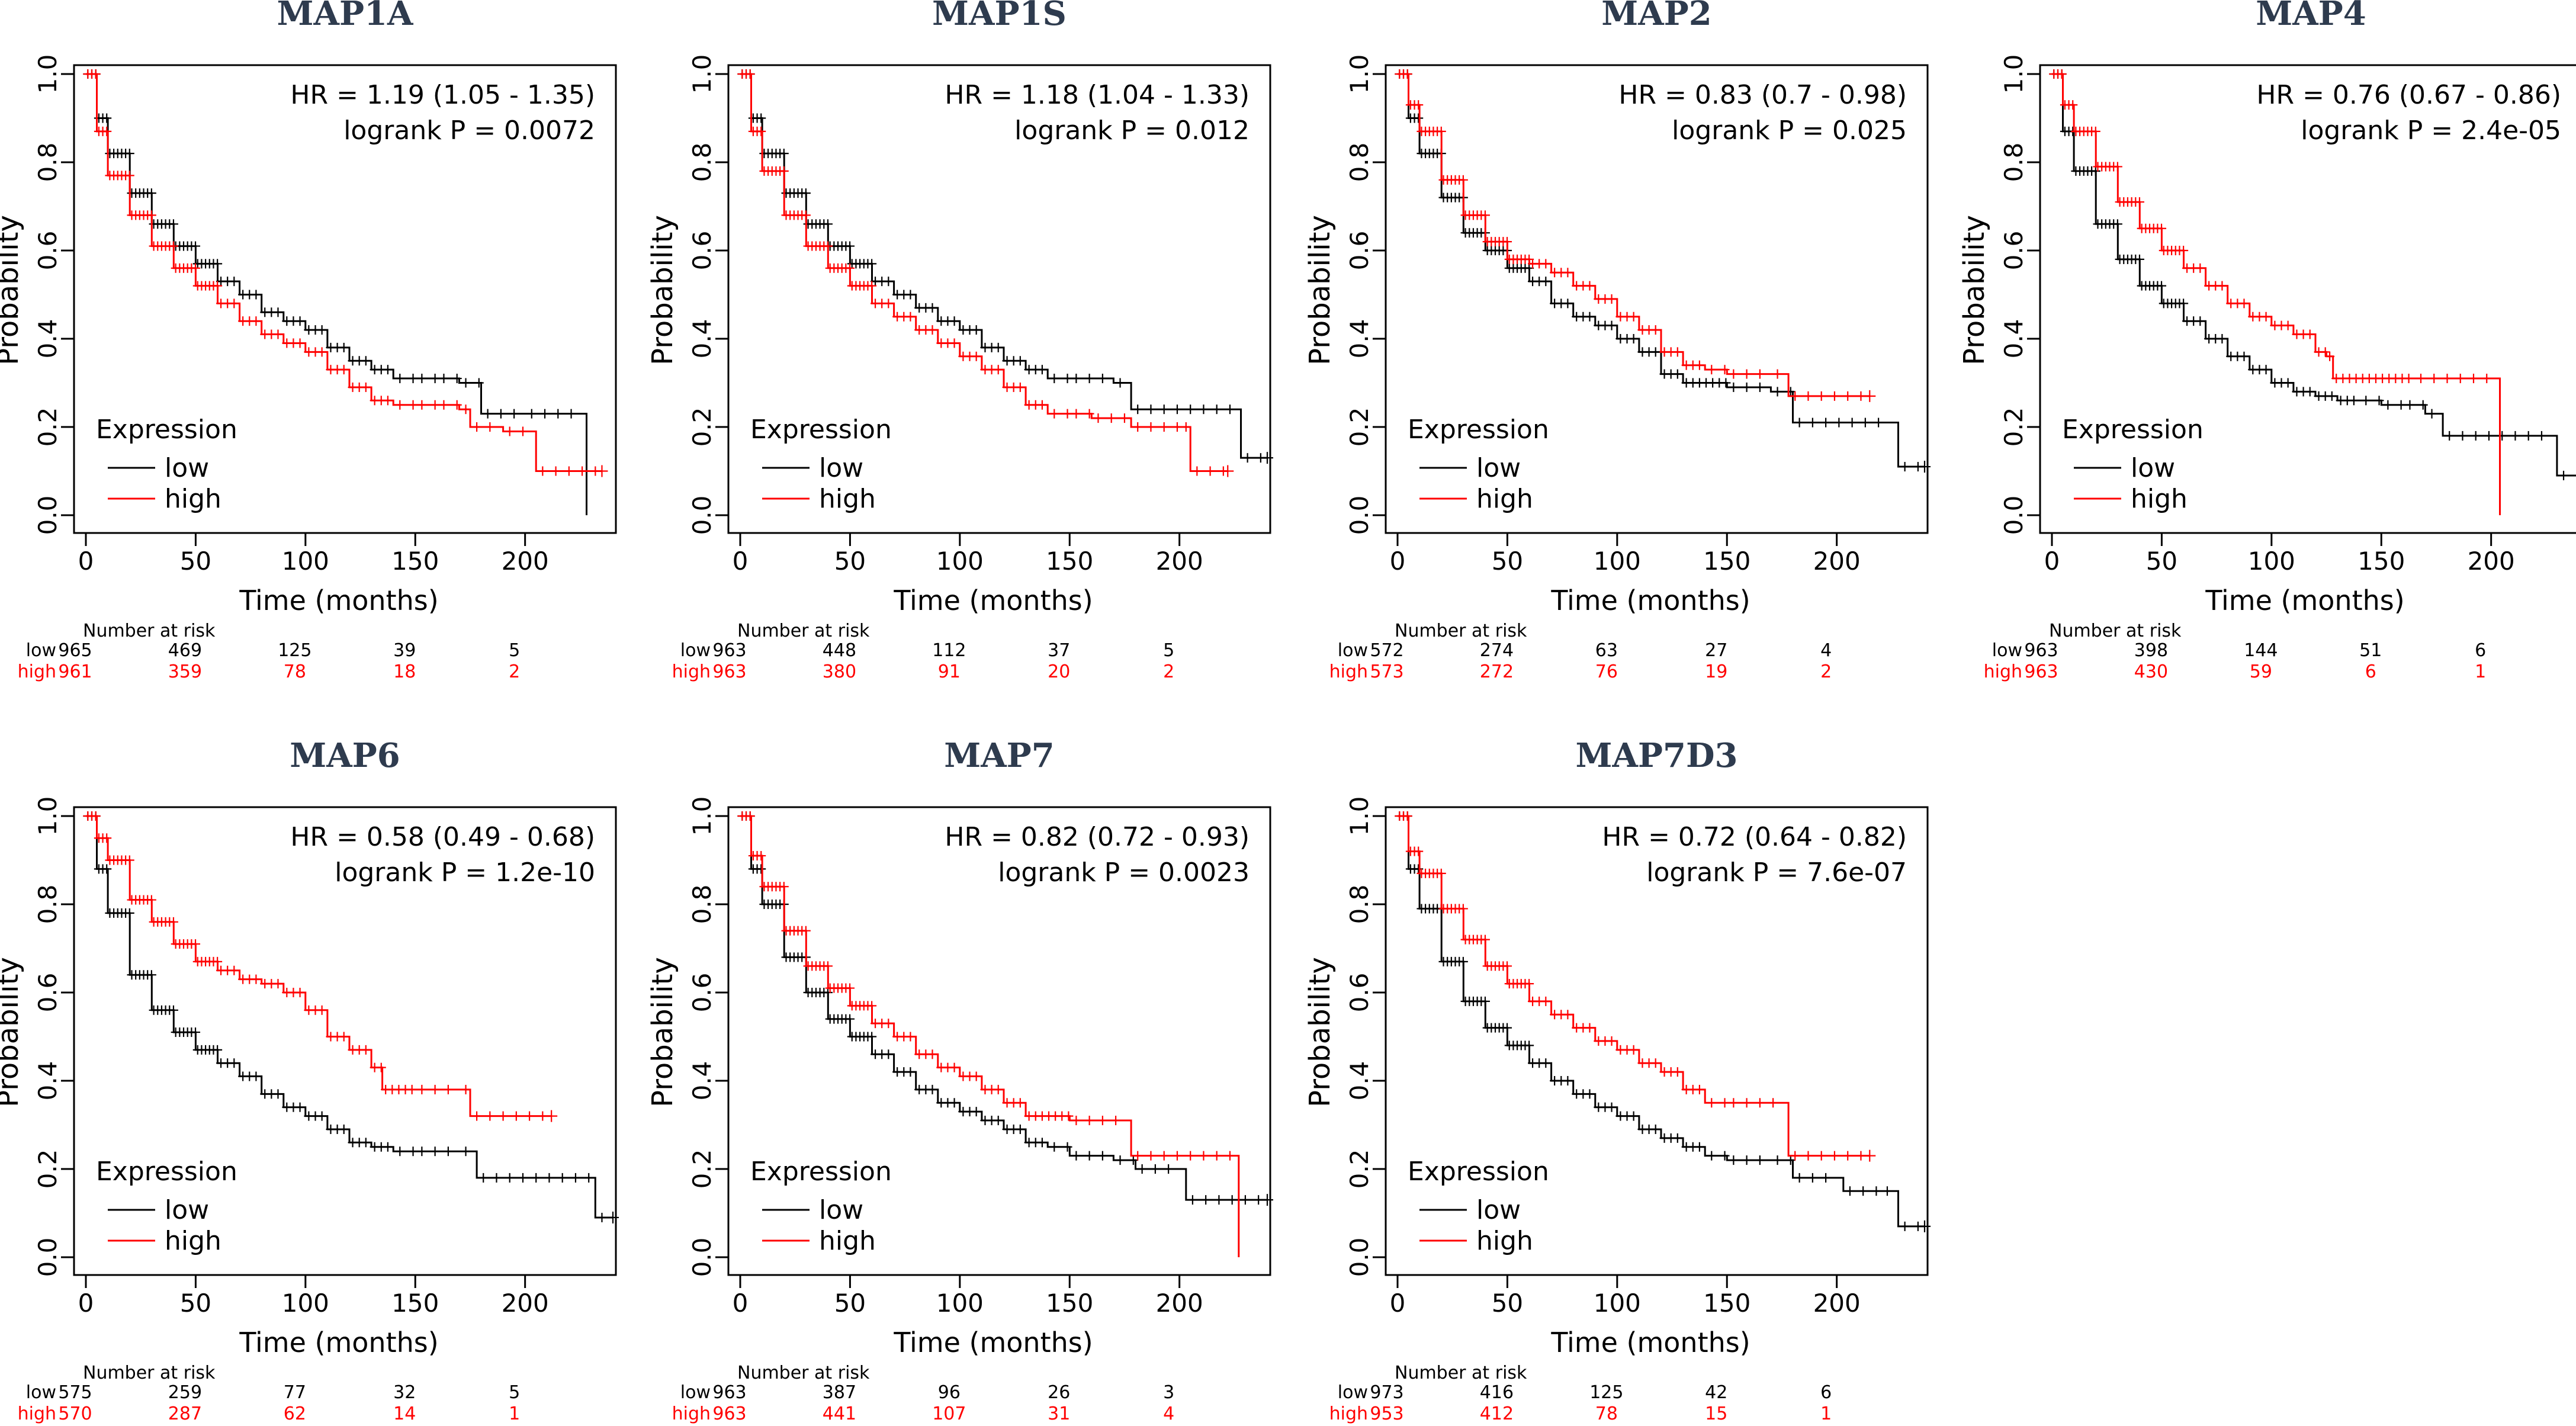 The width and height of the screenshot is (2576, 1426). I want to click on km-curve-high, so click(319, 966).